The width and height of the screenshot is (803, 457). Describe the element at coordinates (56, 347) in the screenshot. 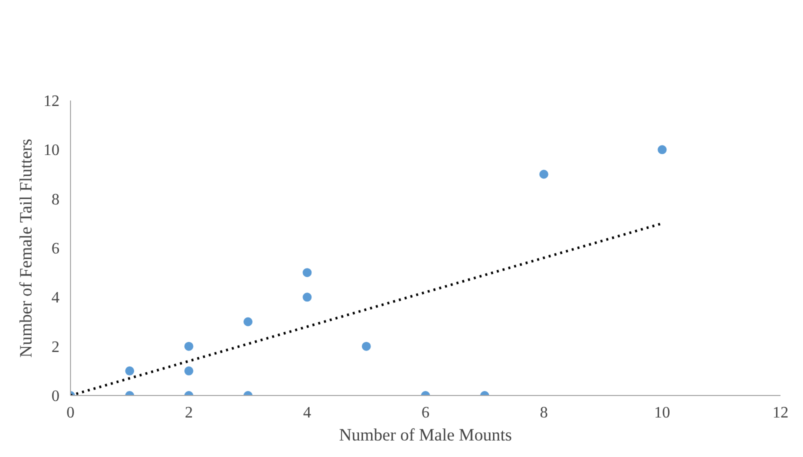

I see `y-tick-label: 2` at that location.